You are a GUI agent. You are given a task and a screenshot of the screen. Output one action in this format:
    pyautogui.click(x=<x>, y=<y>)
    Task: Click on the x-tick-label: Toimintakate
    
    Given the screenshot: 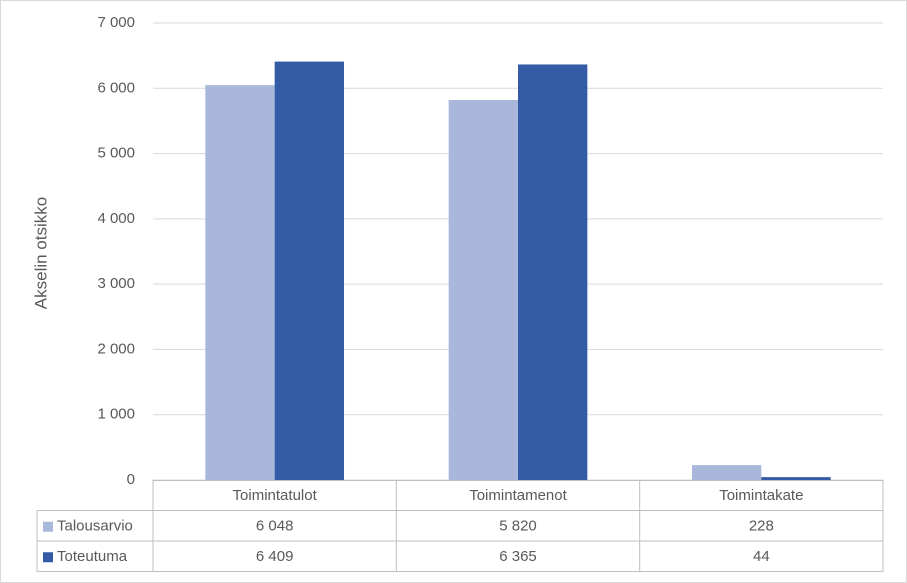 What is the action you would take?
    pyautogui.click(x=761, y=495)
    